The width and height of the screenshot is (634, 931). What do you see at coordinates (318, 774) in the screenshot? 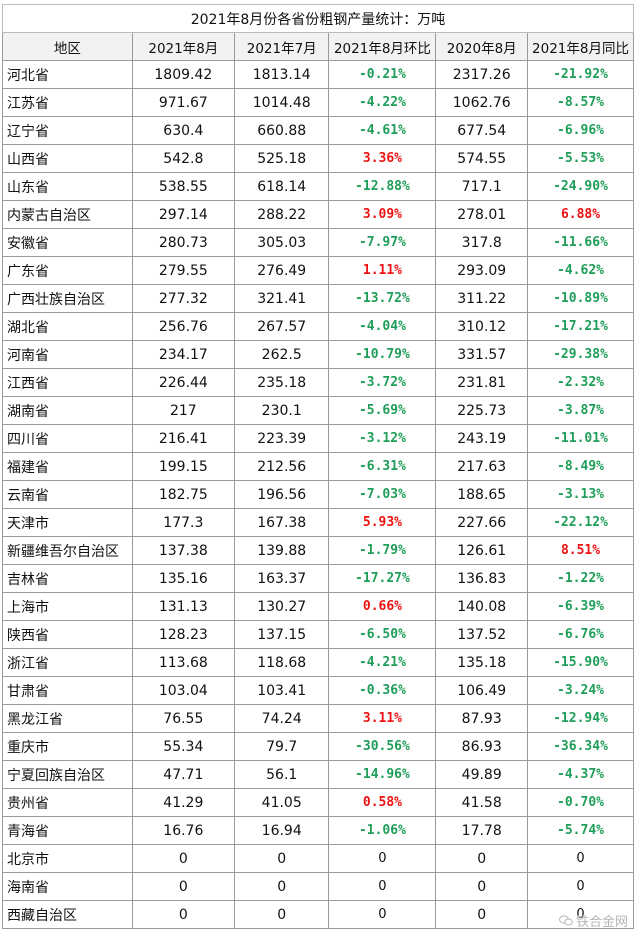
I see `table-row: 宁夏回族自治区 47.71 56.1 -14.96% 49.89 -4.37%` at bounding box center [318, 774].